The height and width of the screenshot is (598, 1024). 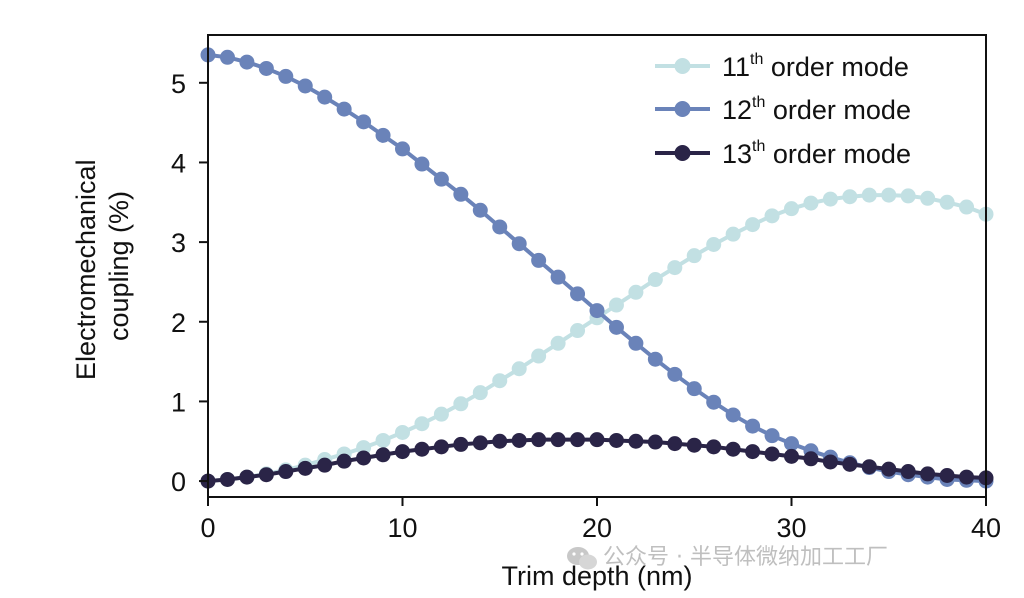 What do you see at coordinates (178, 323) in the screenshot?
I see `y-tick-label: 2` at bounding box center [178, 323].